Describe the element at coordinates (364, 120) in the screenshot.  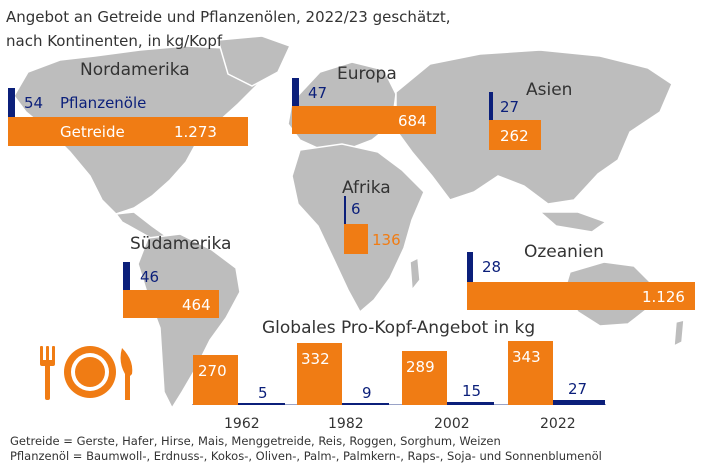
I see `grain-bar-europa` at that location.